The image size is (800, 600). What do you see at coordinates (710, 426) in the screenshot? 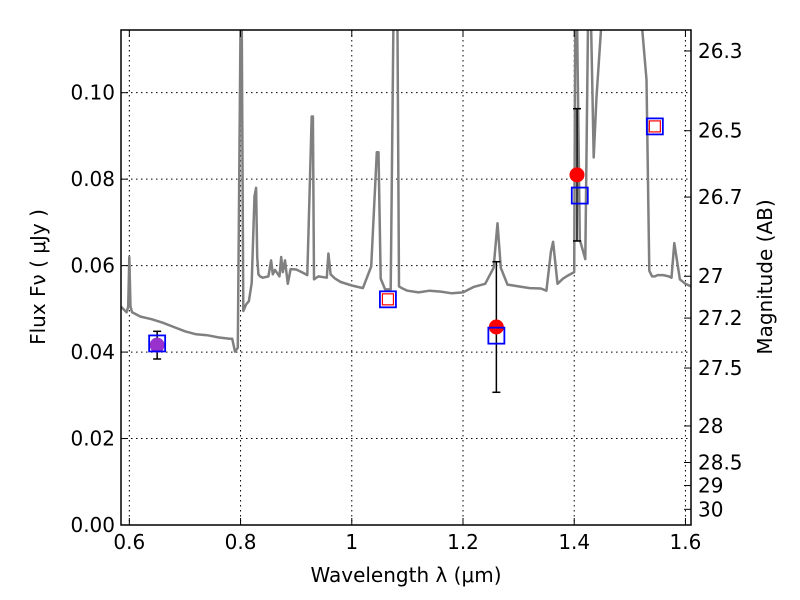
I see `mag-tick-label: 28` at bounding box center [710, 426].